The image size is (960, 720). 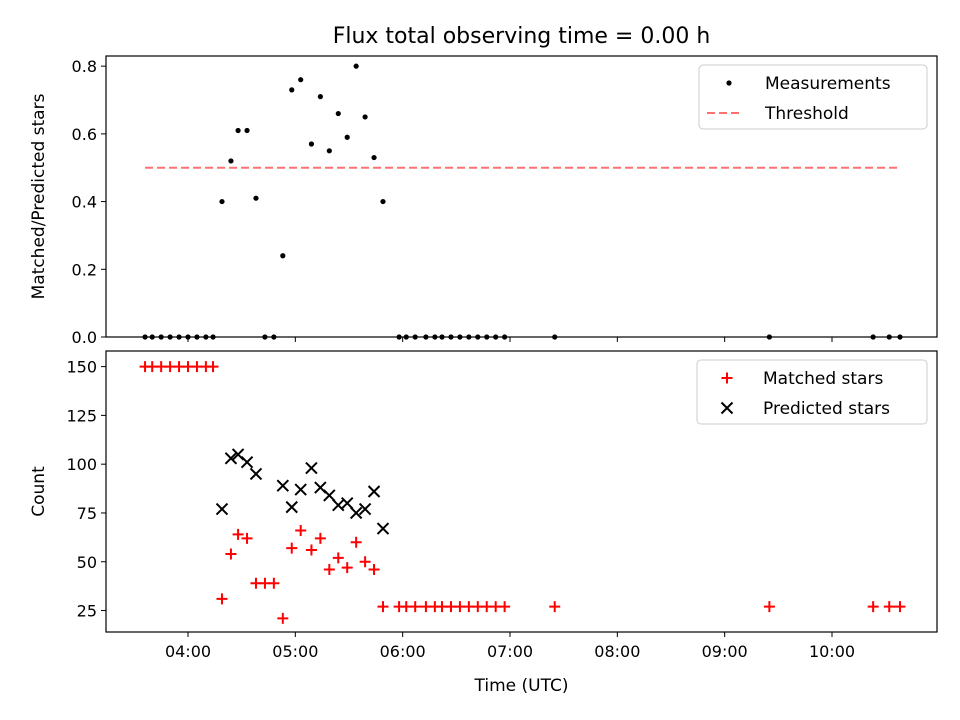 I want to click on legend-matched-stars-swatch, so click(x=727, y=378).